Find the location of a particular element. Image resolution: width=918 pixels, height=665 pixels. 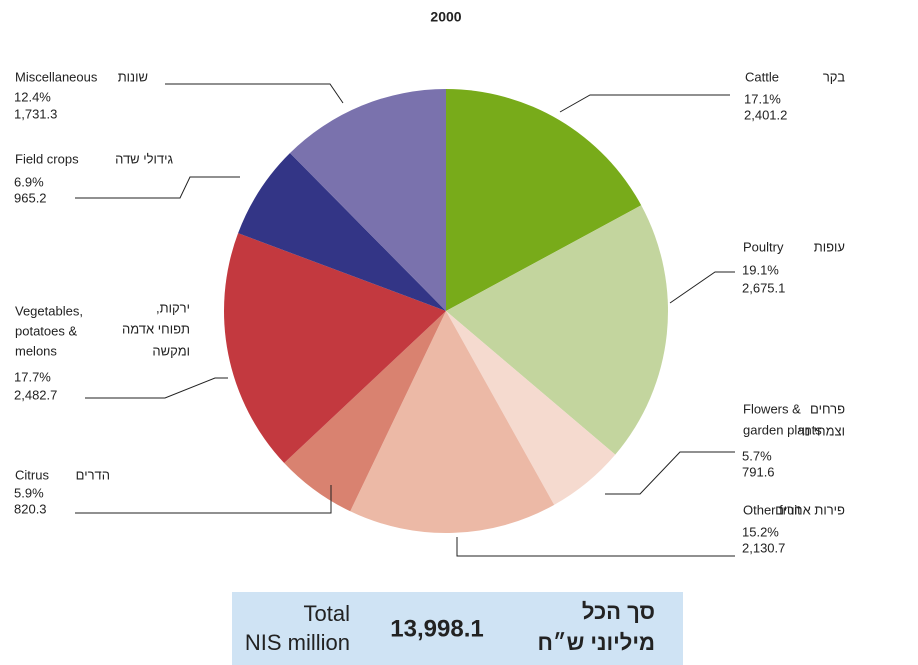

slice-label-he: בקר is located at coordinates (834, 76).